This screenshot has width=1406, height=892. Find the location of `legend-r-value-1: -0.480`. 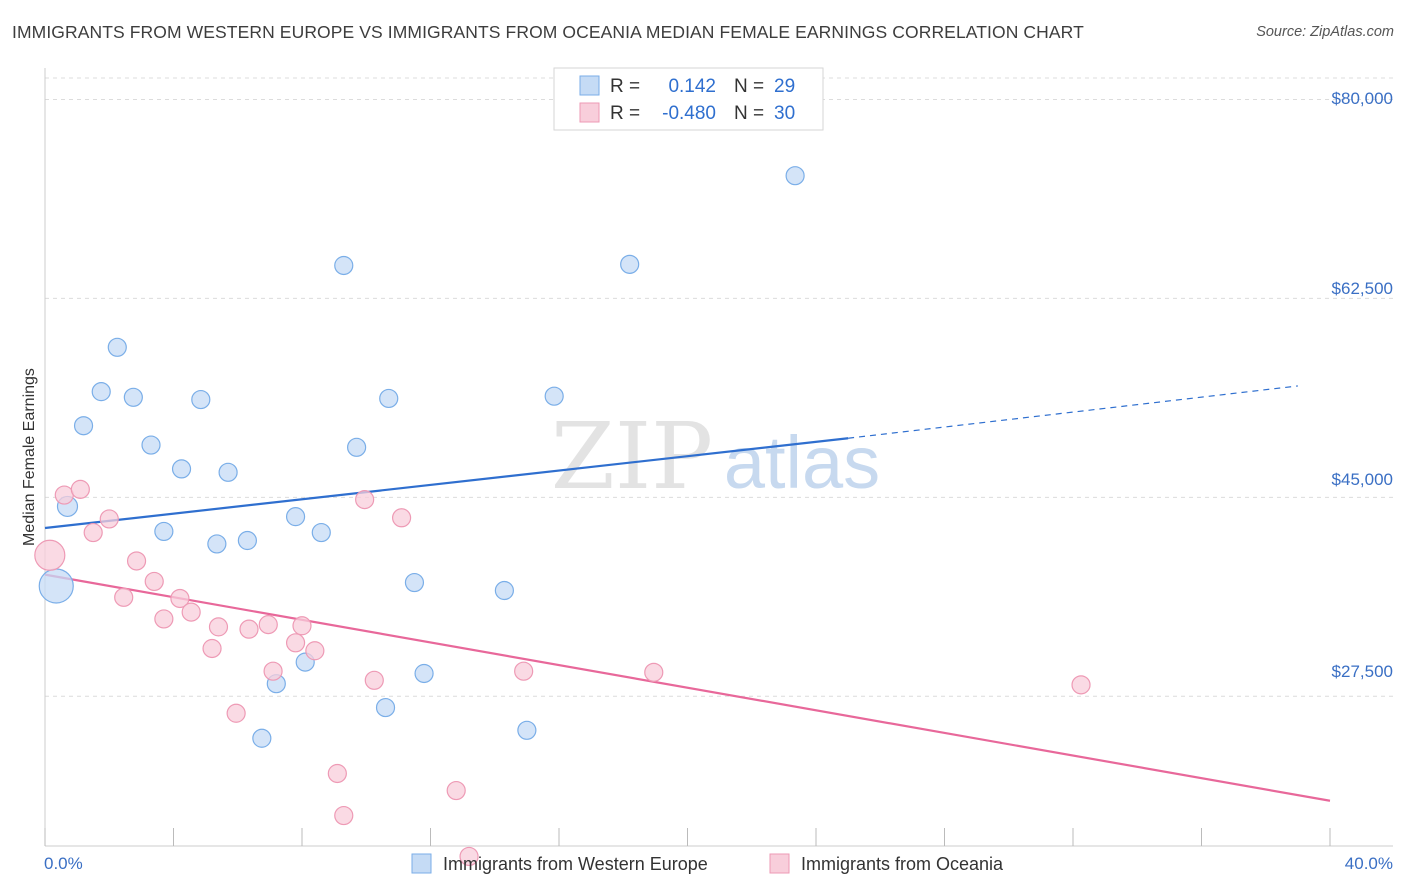

legend-r-value-1: -0.480 is located at coordinates (689, 113).